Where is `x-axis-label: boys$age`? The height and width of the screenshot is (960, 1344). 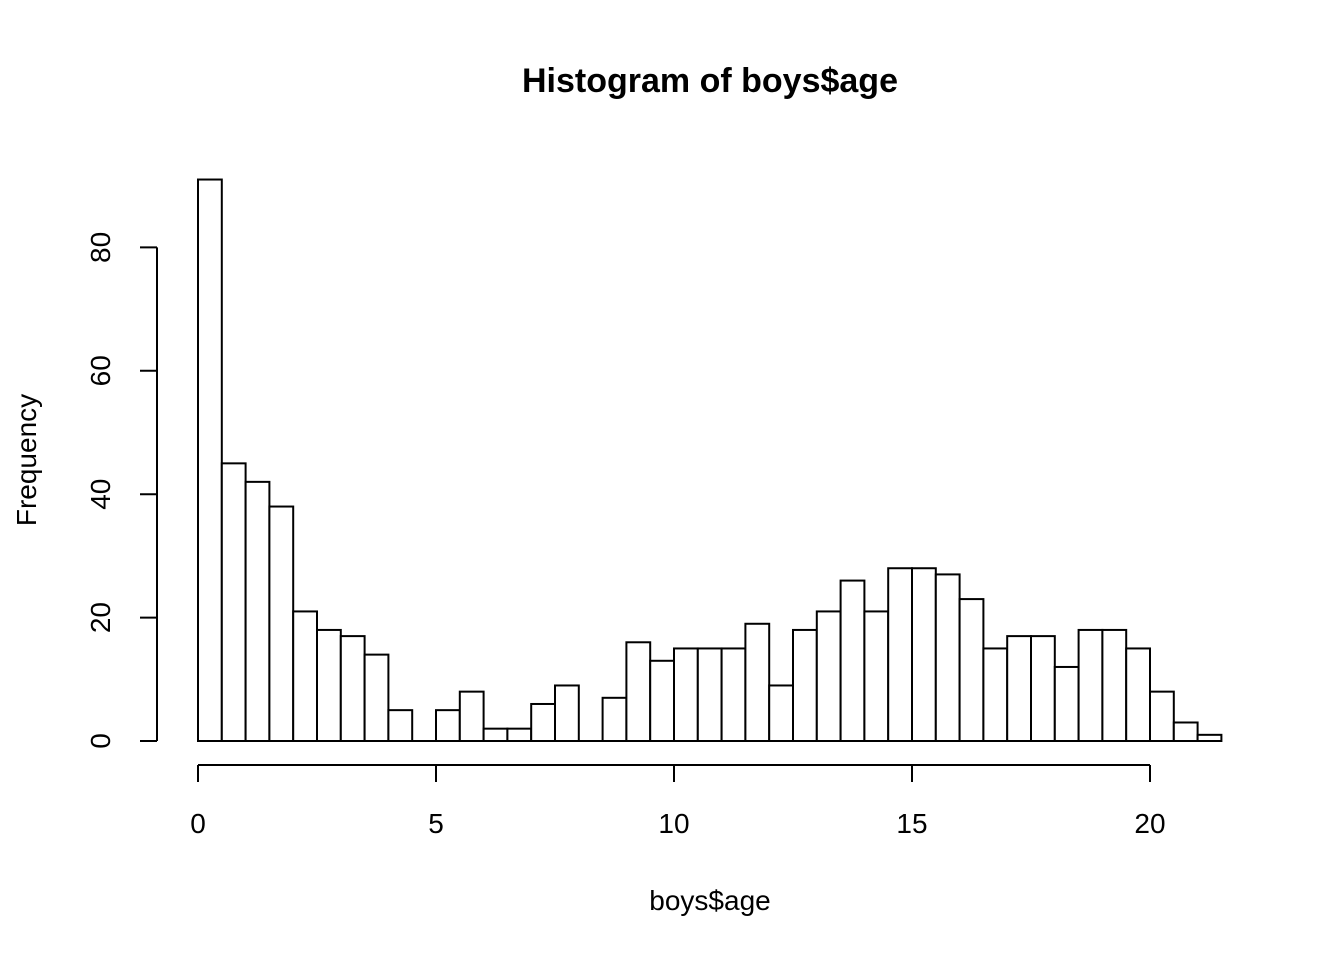
x-axis-label: boys$age is located at coordinates (709, 900).